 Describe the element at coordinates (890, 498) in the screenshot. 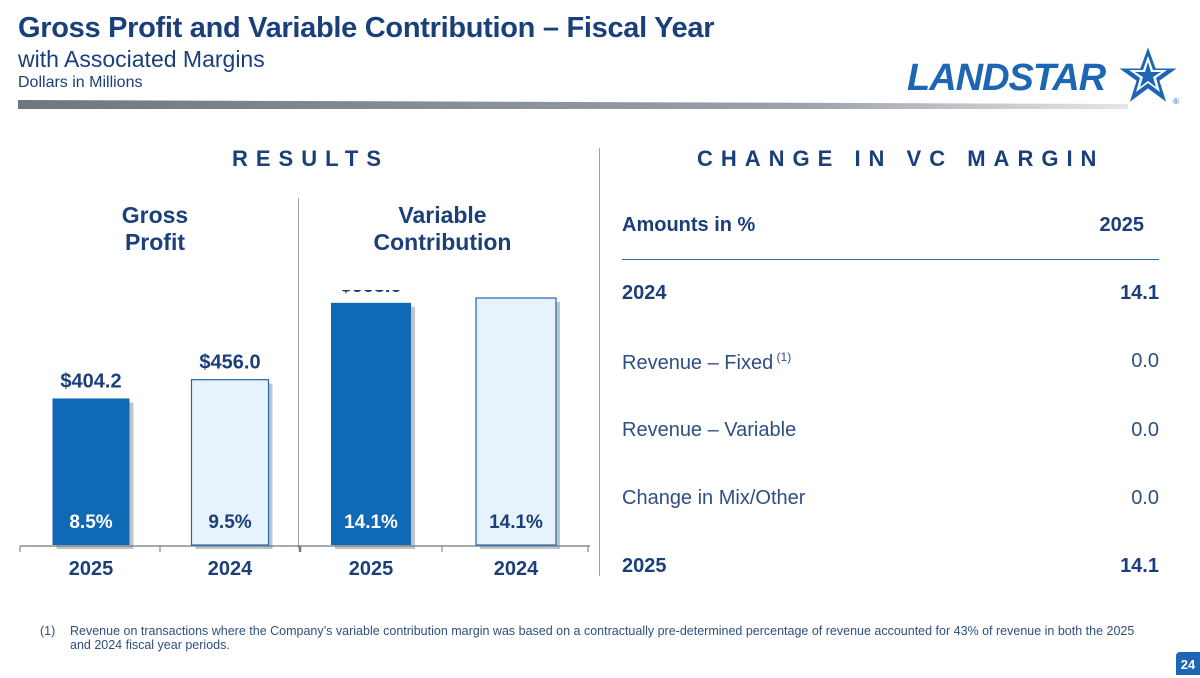

I see `table-row: Change in Mix/Other 0.0` at that location.